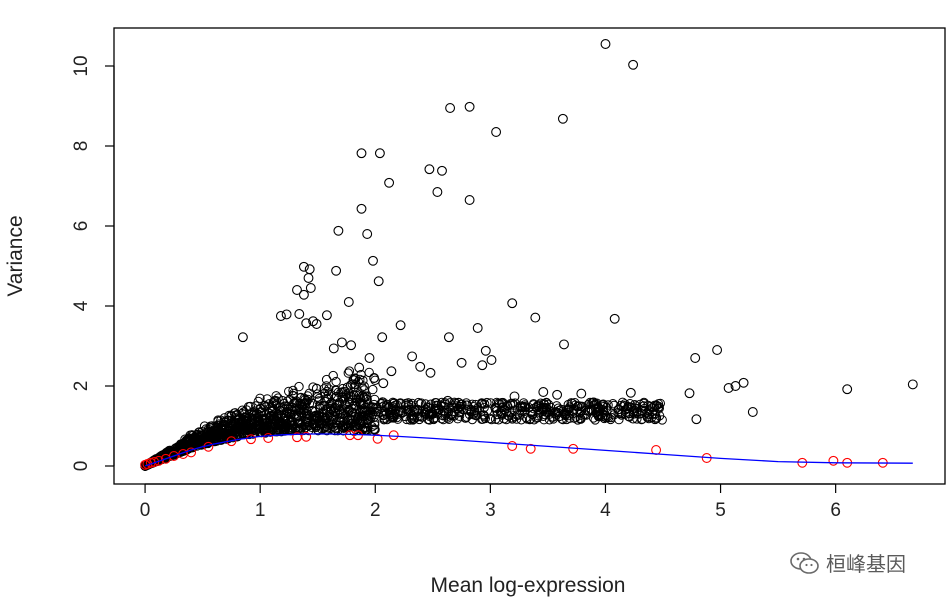 The width and height of the screenshot is (947, 603). I want to click on x-tick-label: 4, so click(605, 510).